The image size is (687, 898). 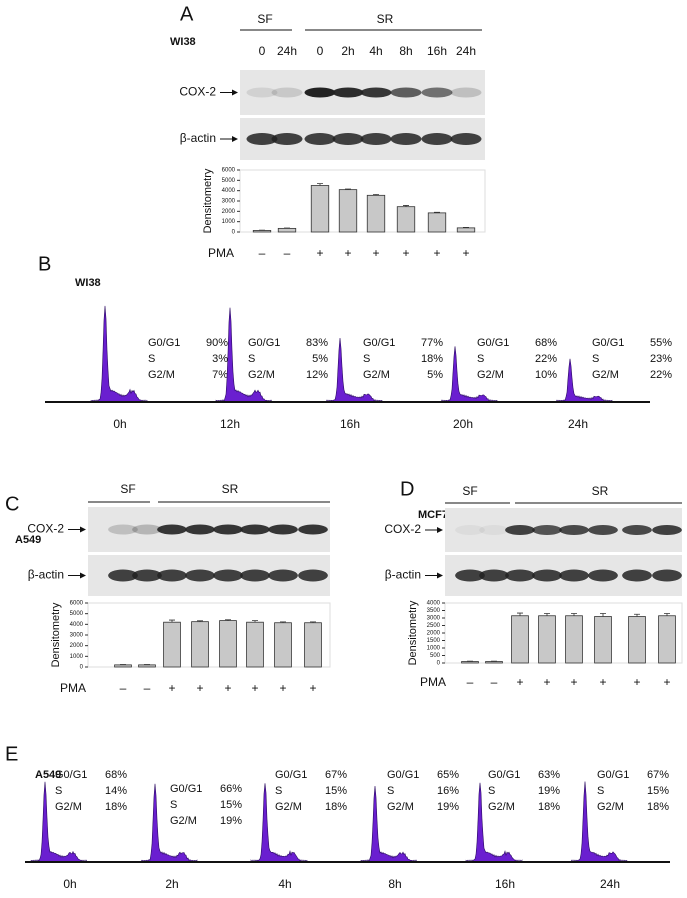 What do you see at coordinates (466, 51) in the screenshot?
I see `lane-label: 24h` at bounding box center [466, 51].